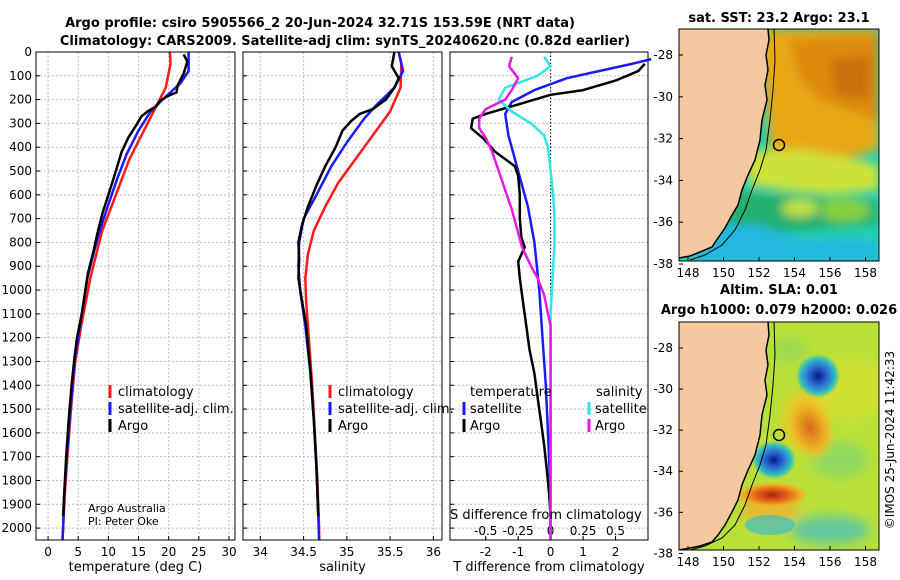 Image resolution: width=900 pixels, height=580 pixels. I want to click on imos-credit: ©IMOS 25-Jun-2024 11:42:33, so click(890, 440).